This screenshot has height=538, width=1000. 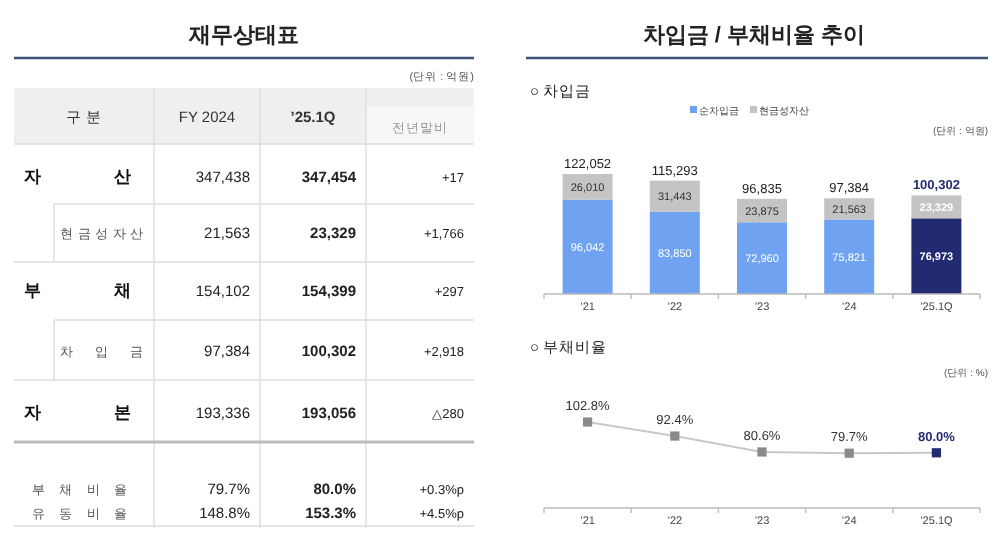 What do you see at coordinates (243, 36) in the screenshot?
I see `text: 재무상태표` at bounding box center [243, 36].